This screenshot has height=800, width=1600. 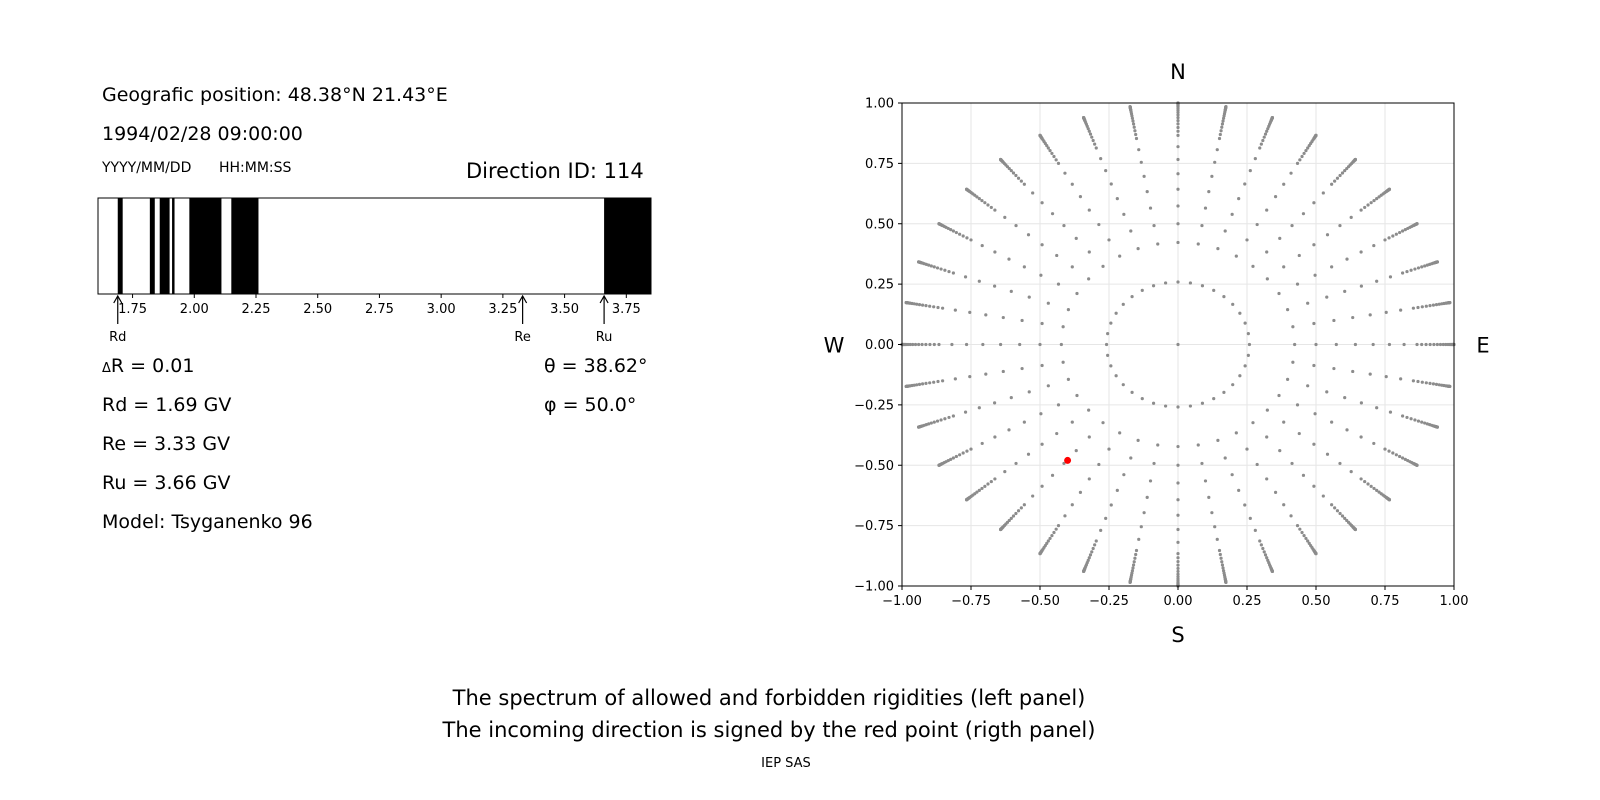 I want to click on spectrum-tick-label: 3.00, so click(x=441, y=309).